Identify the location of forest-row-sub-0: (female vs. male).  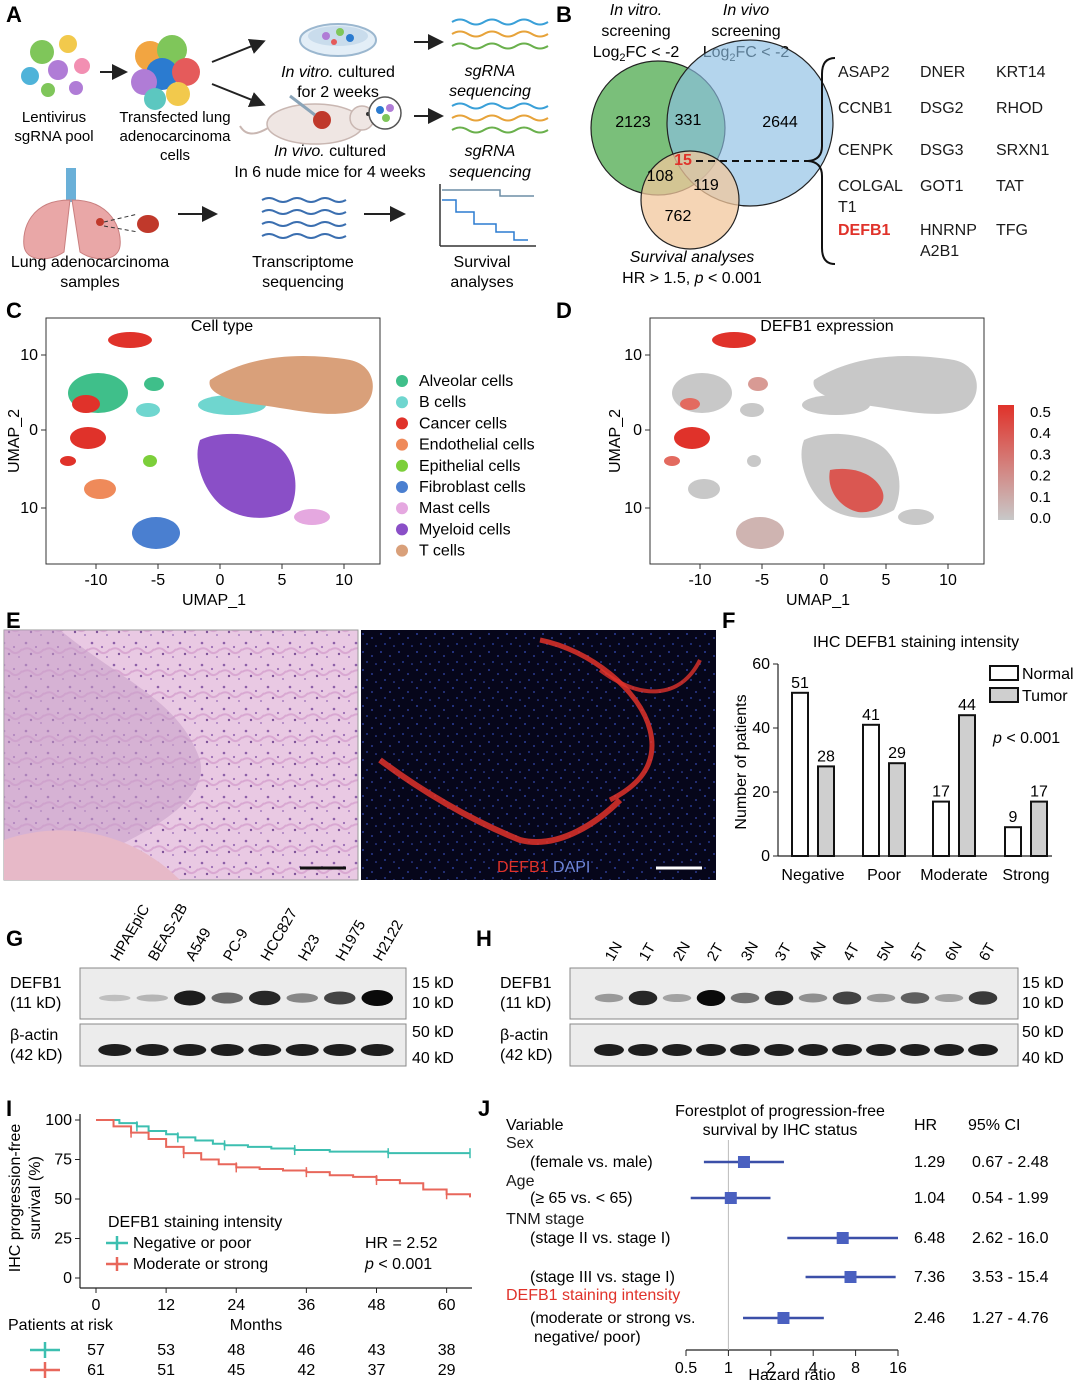
(591, 1162).